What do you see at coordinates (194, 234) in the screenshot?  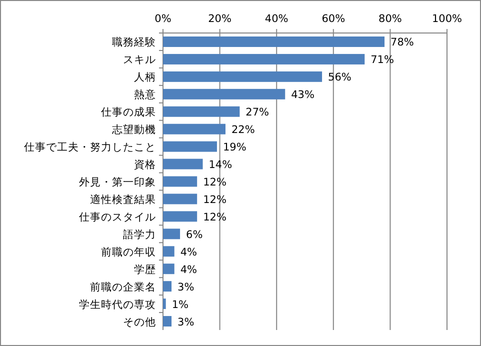 I see `data-label: 6%` at bounding box center [194, 234].